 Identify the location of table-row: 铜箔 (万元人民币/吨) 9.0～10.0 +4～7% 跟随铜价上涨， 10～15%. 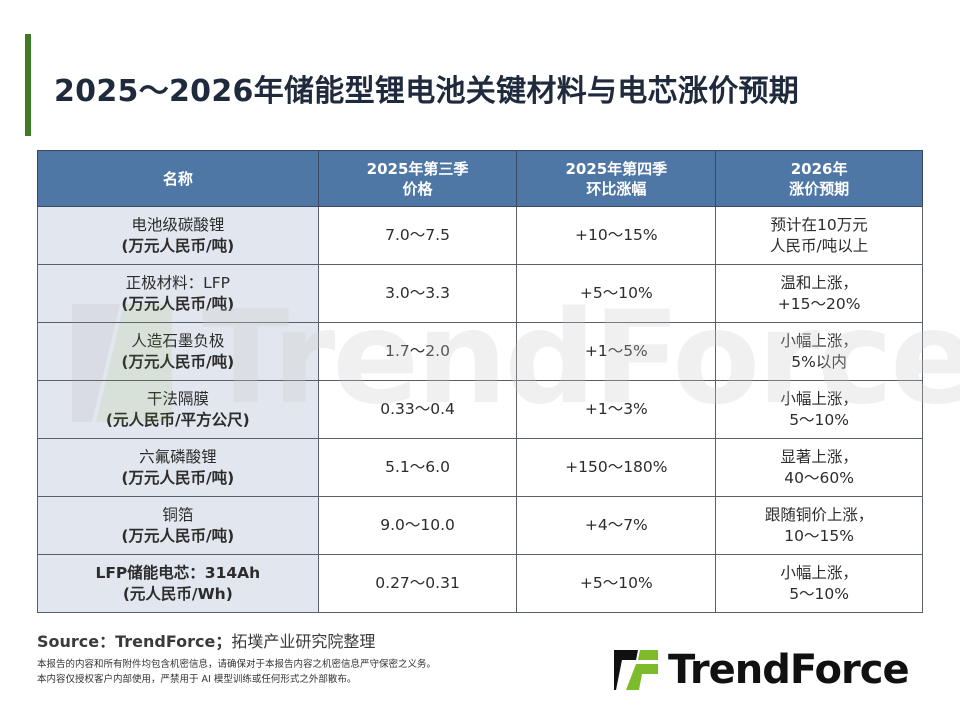
(480, 525).